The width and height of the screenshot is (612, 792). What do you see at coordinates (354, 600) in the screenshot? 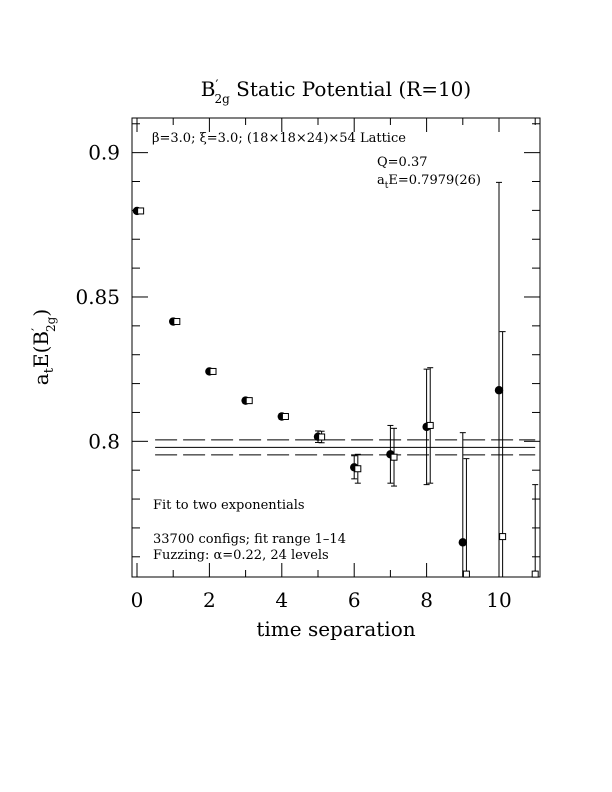
I see `x-tick-label: 6` at bounding box center [354, 600].